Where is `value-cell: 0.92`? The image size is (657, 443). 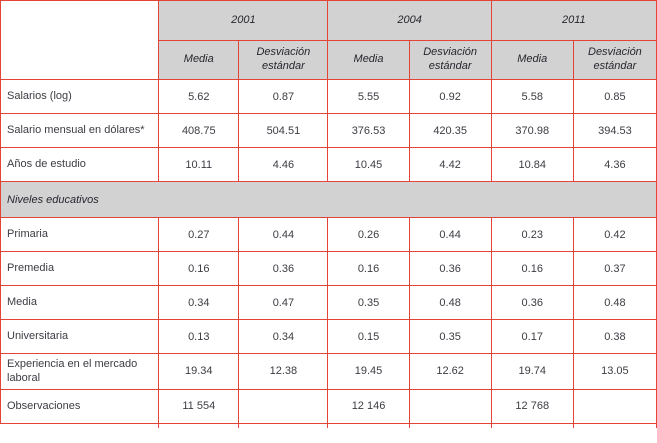
value-cell: 0.92 is located at coordinates (450, 96).